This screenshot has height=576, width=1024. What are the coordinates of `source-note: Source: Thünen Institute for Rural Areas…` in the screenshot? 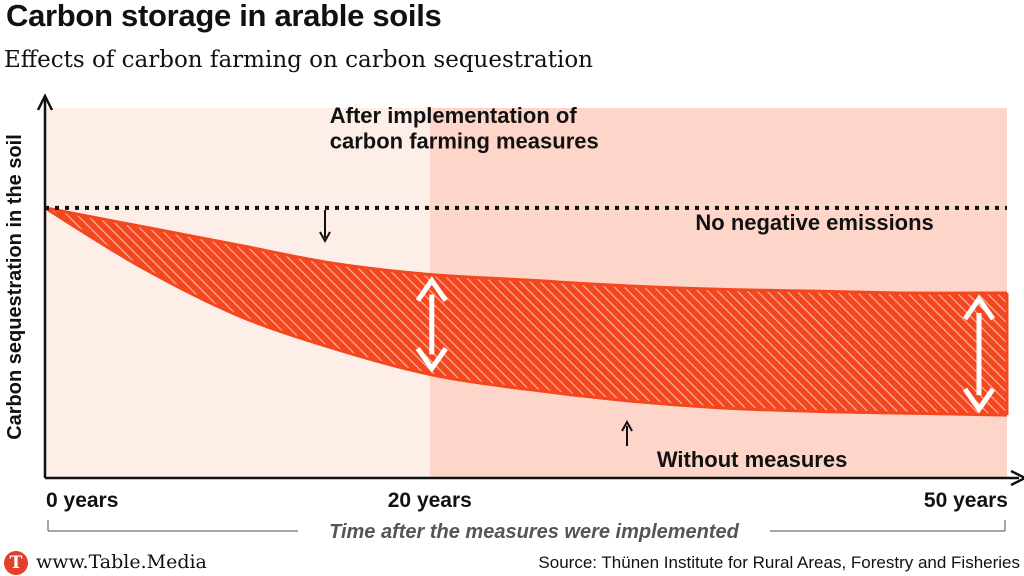 It's located at (779, 562).